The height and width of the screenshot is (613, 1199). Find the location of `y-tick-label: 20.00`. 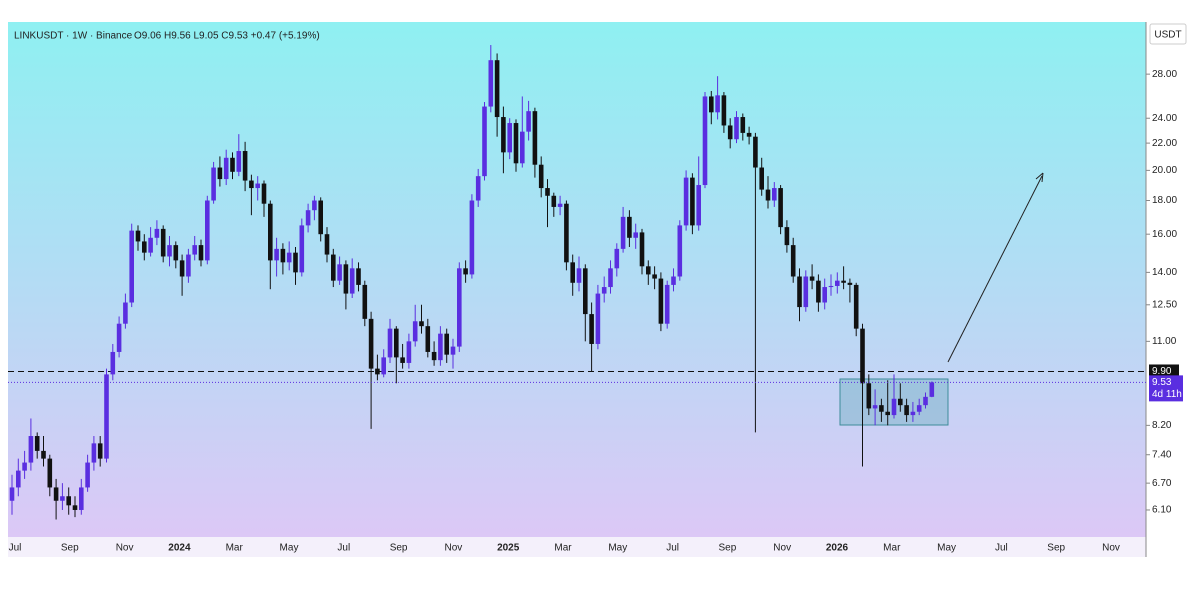

y-tick-label: 20.00 is located at coordinates (1164, 170).